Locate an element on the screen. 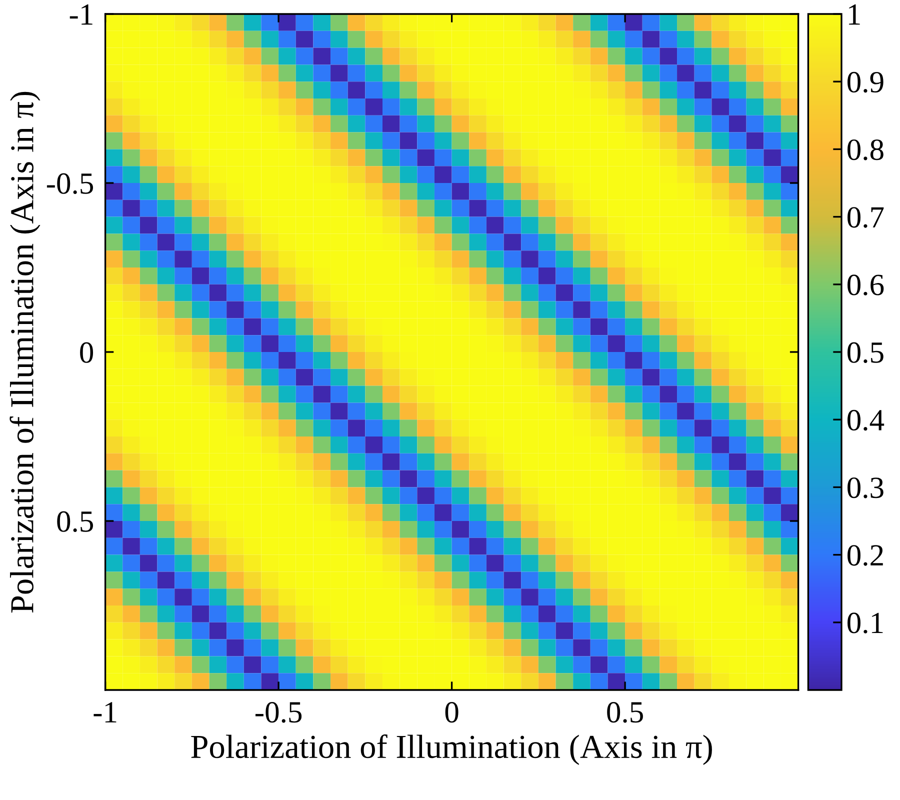 This screenshot has height=800, width=900. color-bar-label: 0.8 is located at coordinates (866, 149).